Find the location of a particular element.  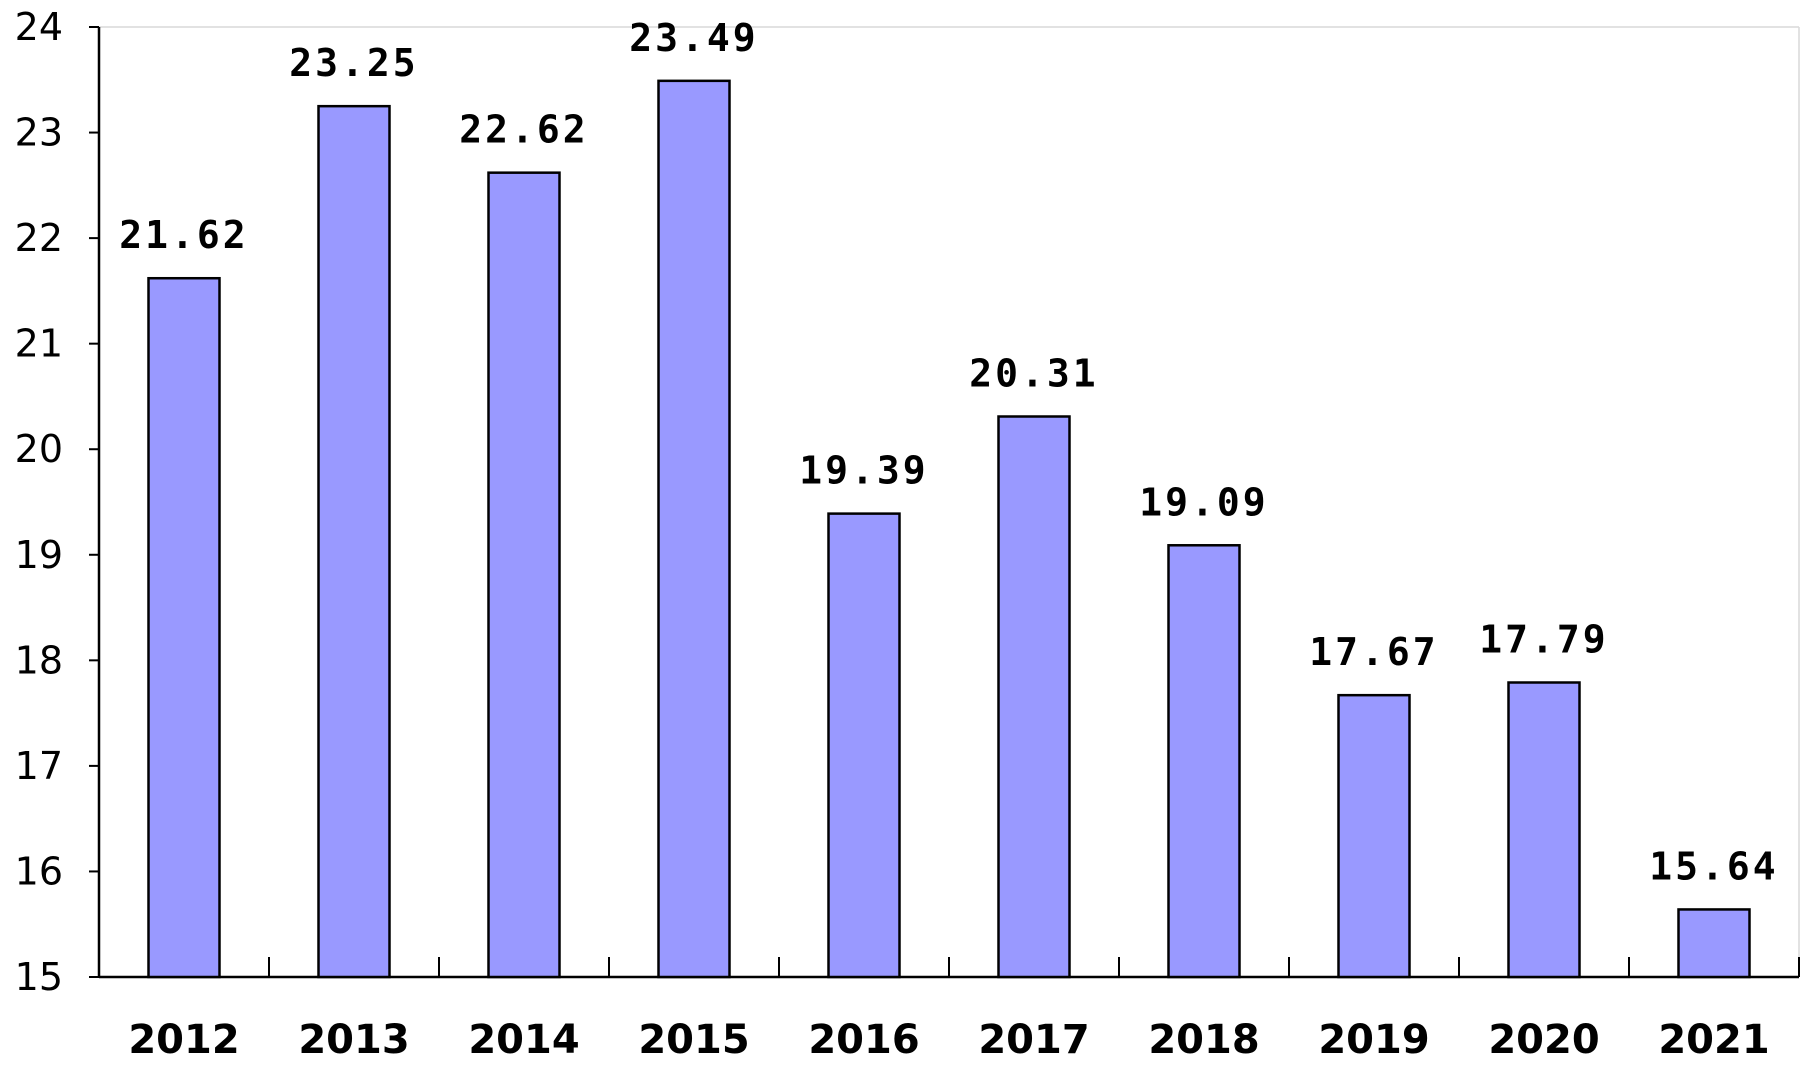

data-label: 23.49 is located at coordinates (693, 38).